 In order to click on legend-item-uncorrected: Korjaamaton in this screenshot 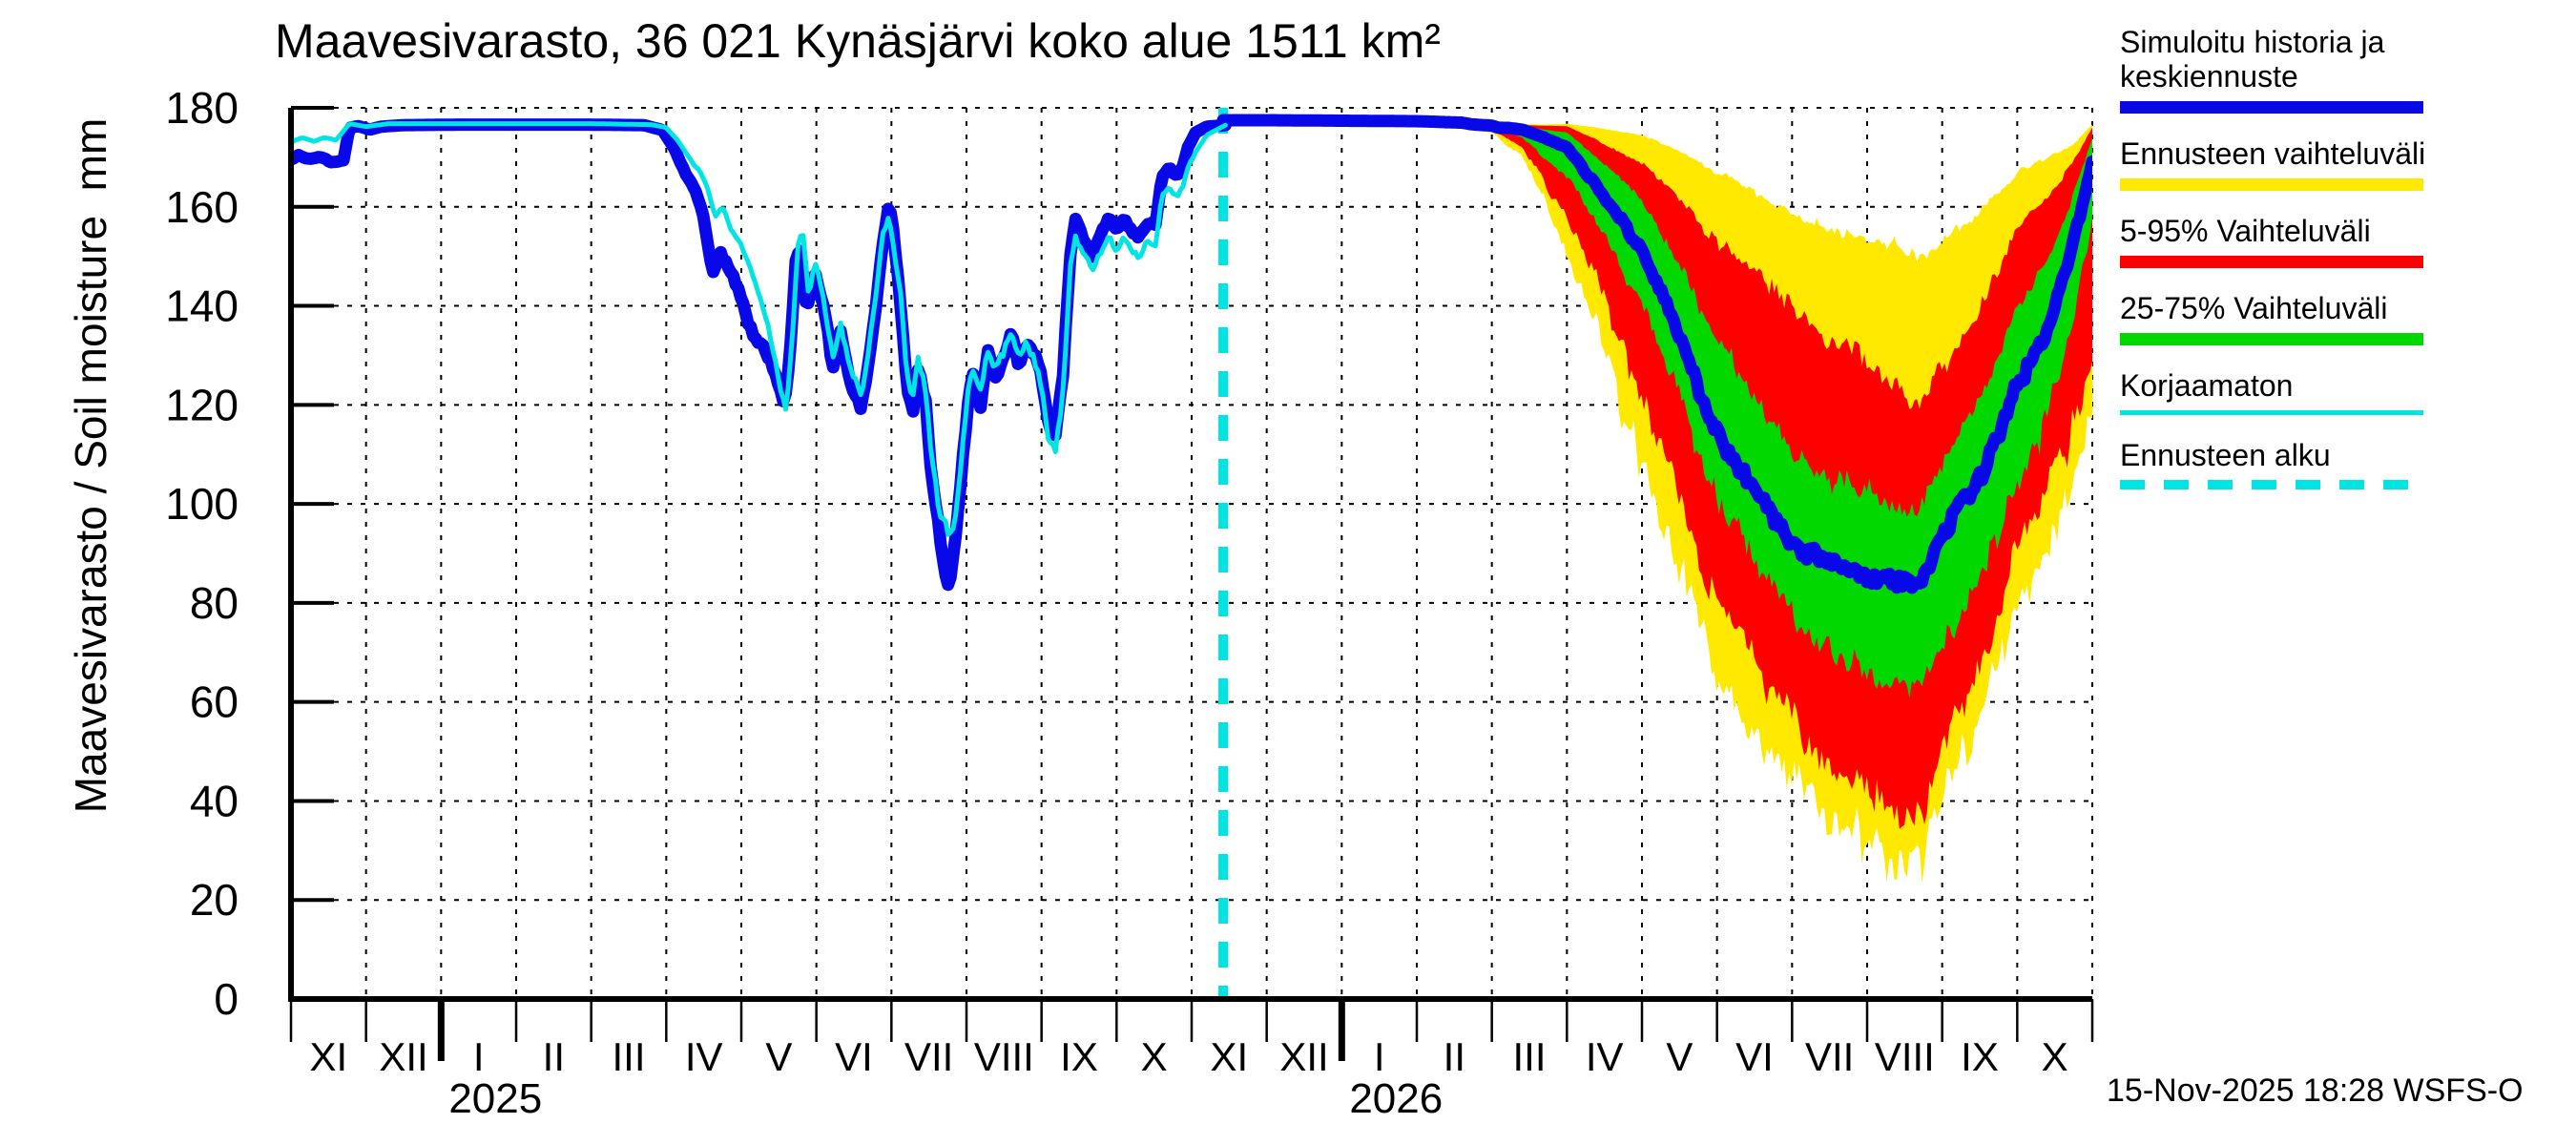, I will do `click(2274, 391)`.